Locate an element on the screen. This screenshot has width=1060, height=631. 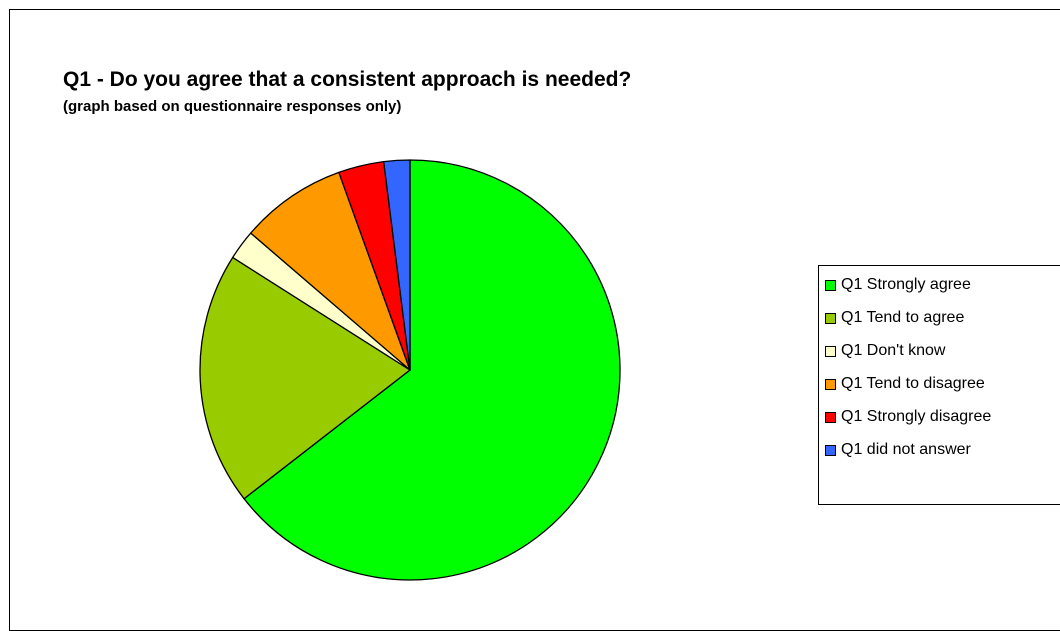
legend-item: Q1 Don't know is located at coordinates (882, 351).